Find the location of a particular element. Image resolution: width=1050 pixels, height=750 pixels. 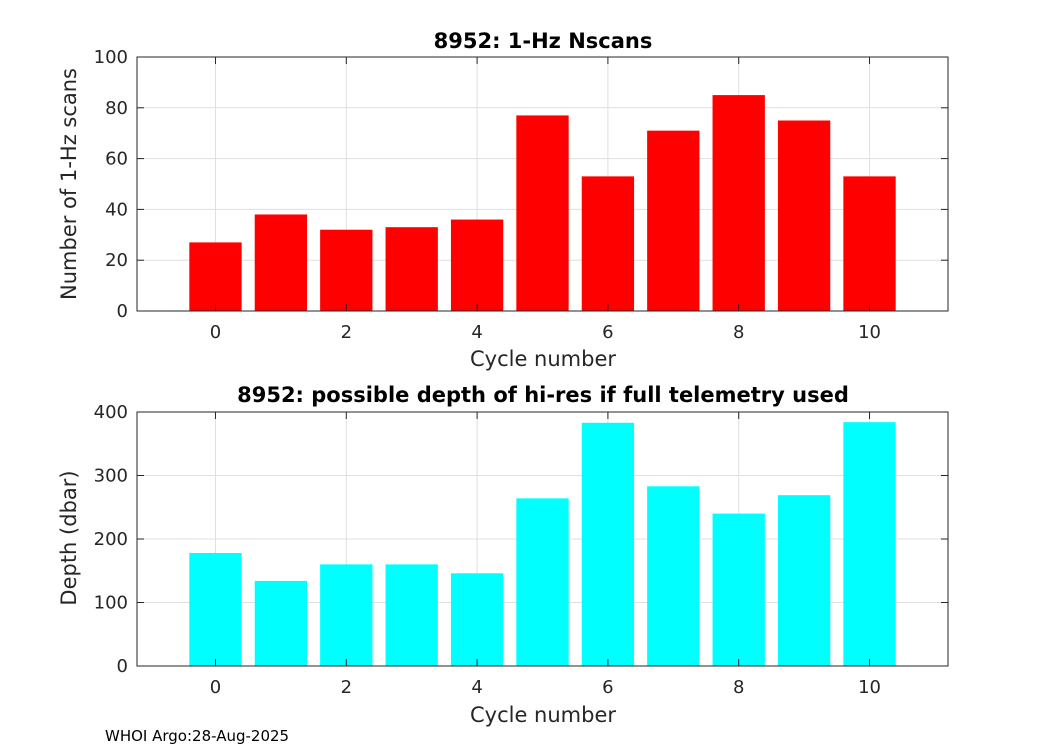

y-tick-label: 60 is located at coordinates (116, 159).